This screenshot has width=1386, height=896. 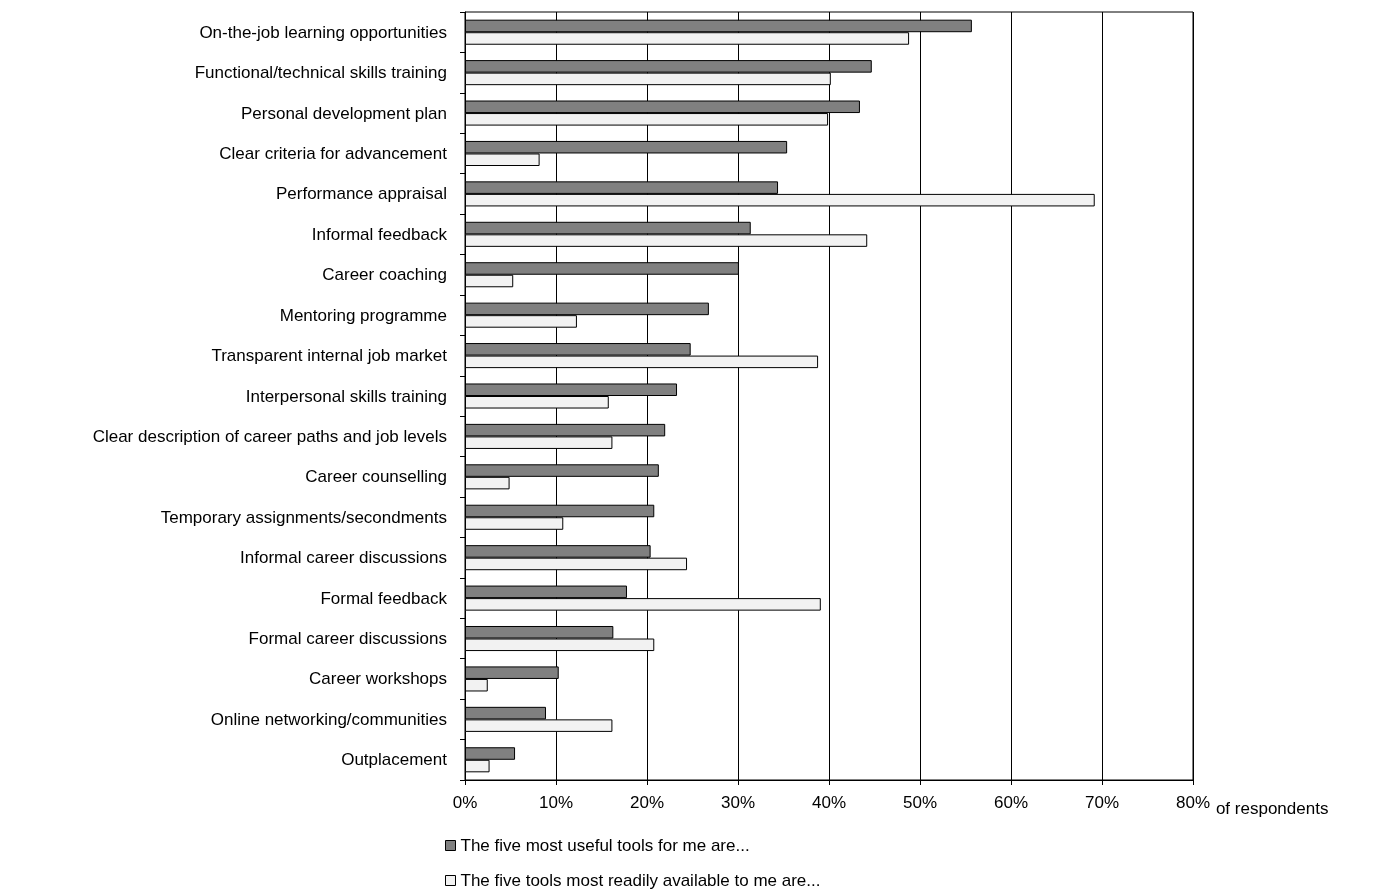 I want to click on x-tick-label: 80%, so click(x=1193, y=802).